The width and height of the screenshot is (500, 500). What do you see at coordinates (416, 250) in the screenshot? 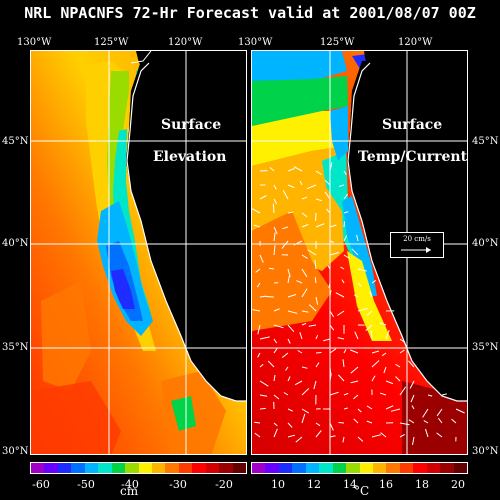
I see `reference-vector-arrow` at bounding box center [416, 250].